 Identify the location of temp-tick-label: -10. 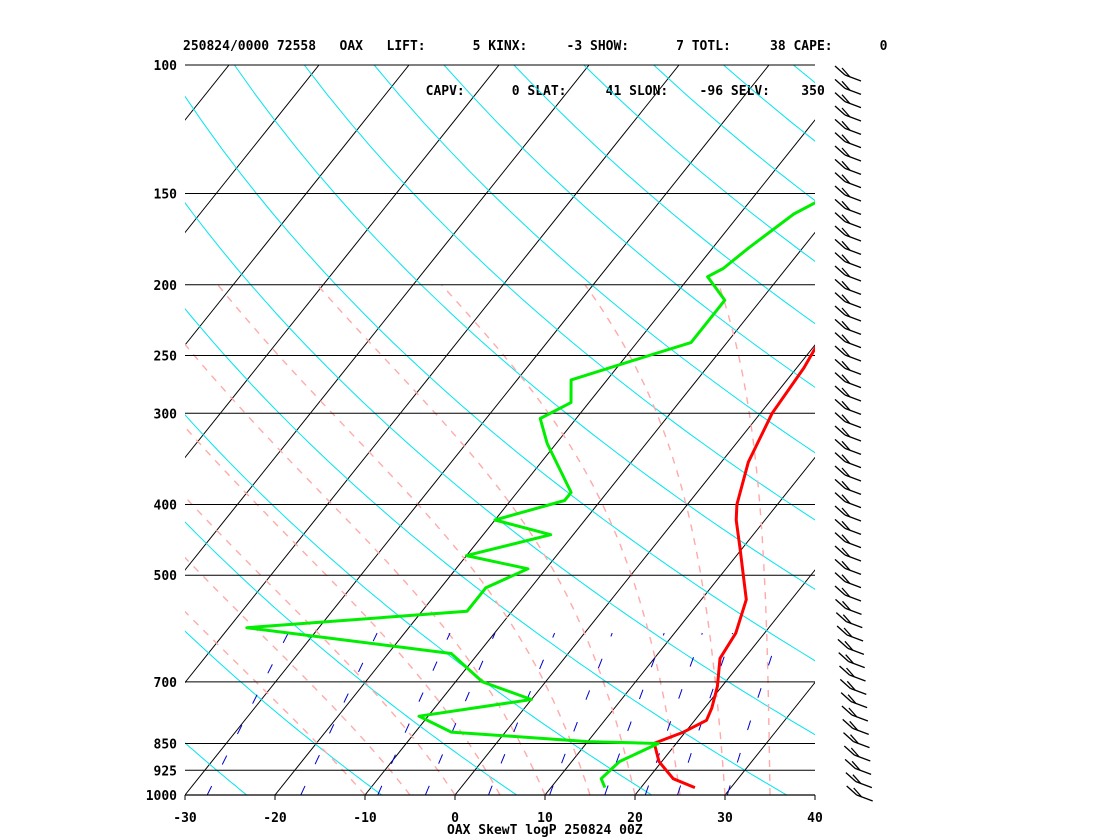
(365, 818).